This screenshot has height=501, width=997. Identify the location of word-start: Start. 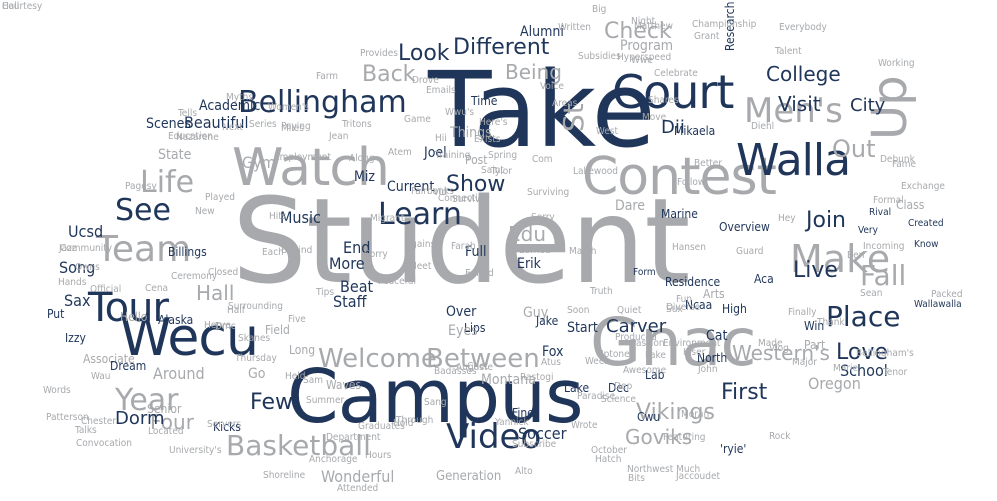
(582, 328).